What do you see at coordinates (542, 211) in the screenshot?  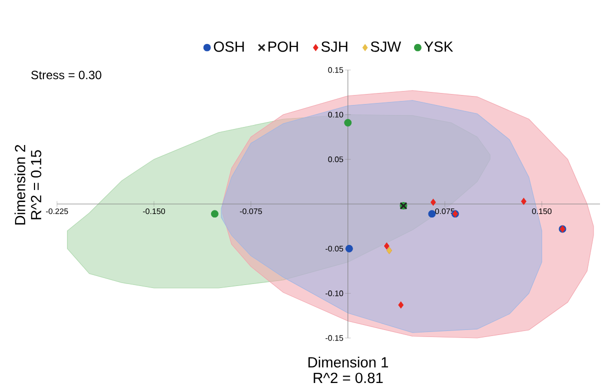 I see `x-tick-label: 0.150` at bounding box center [542, 211].